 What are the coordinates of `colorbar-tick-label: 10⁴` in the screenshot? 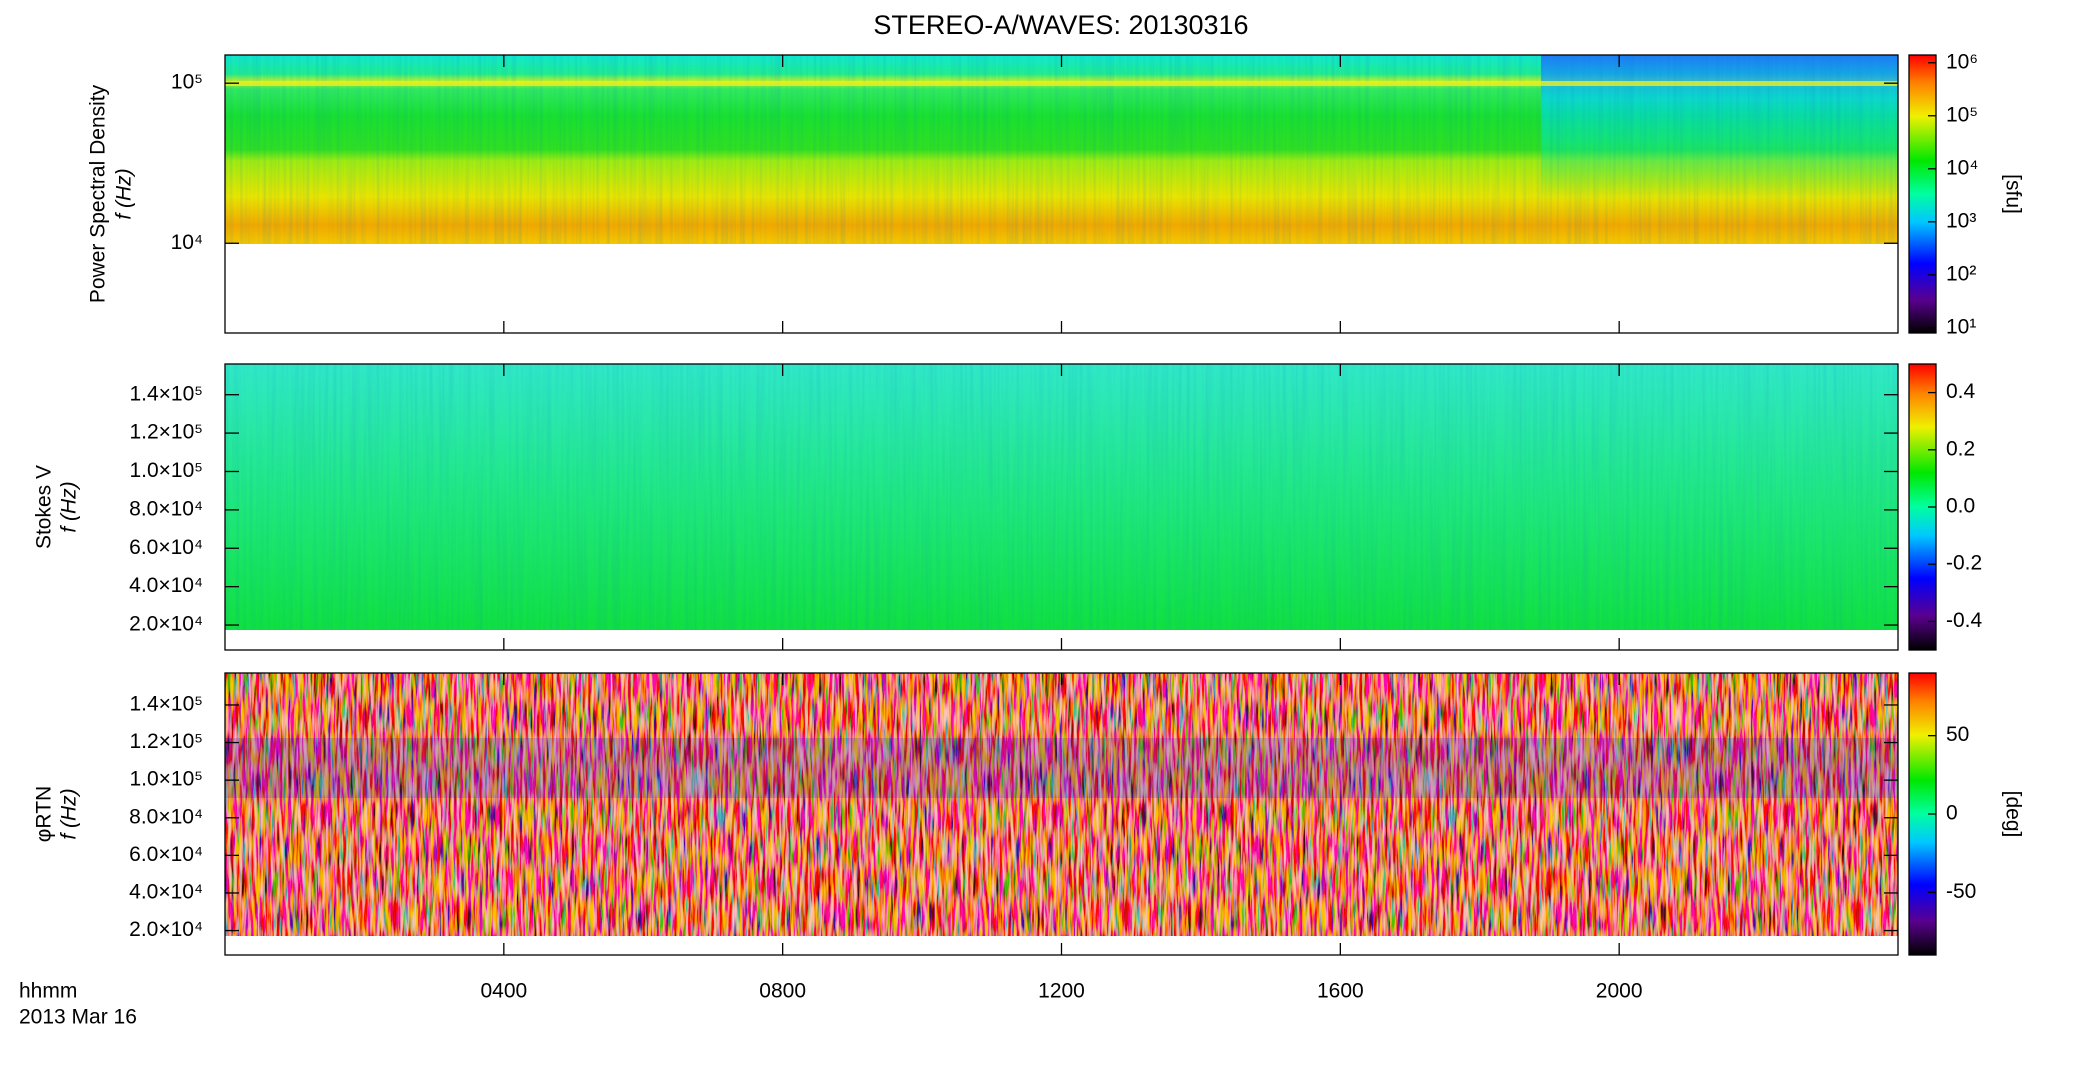 It's located at (1962, 167).